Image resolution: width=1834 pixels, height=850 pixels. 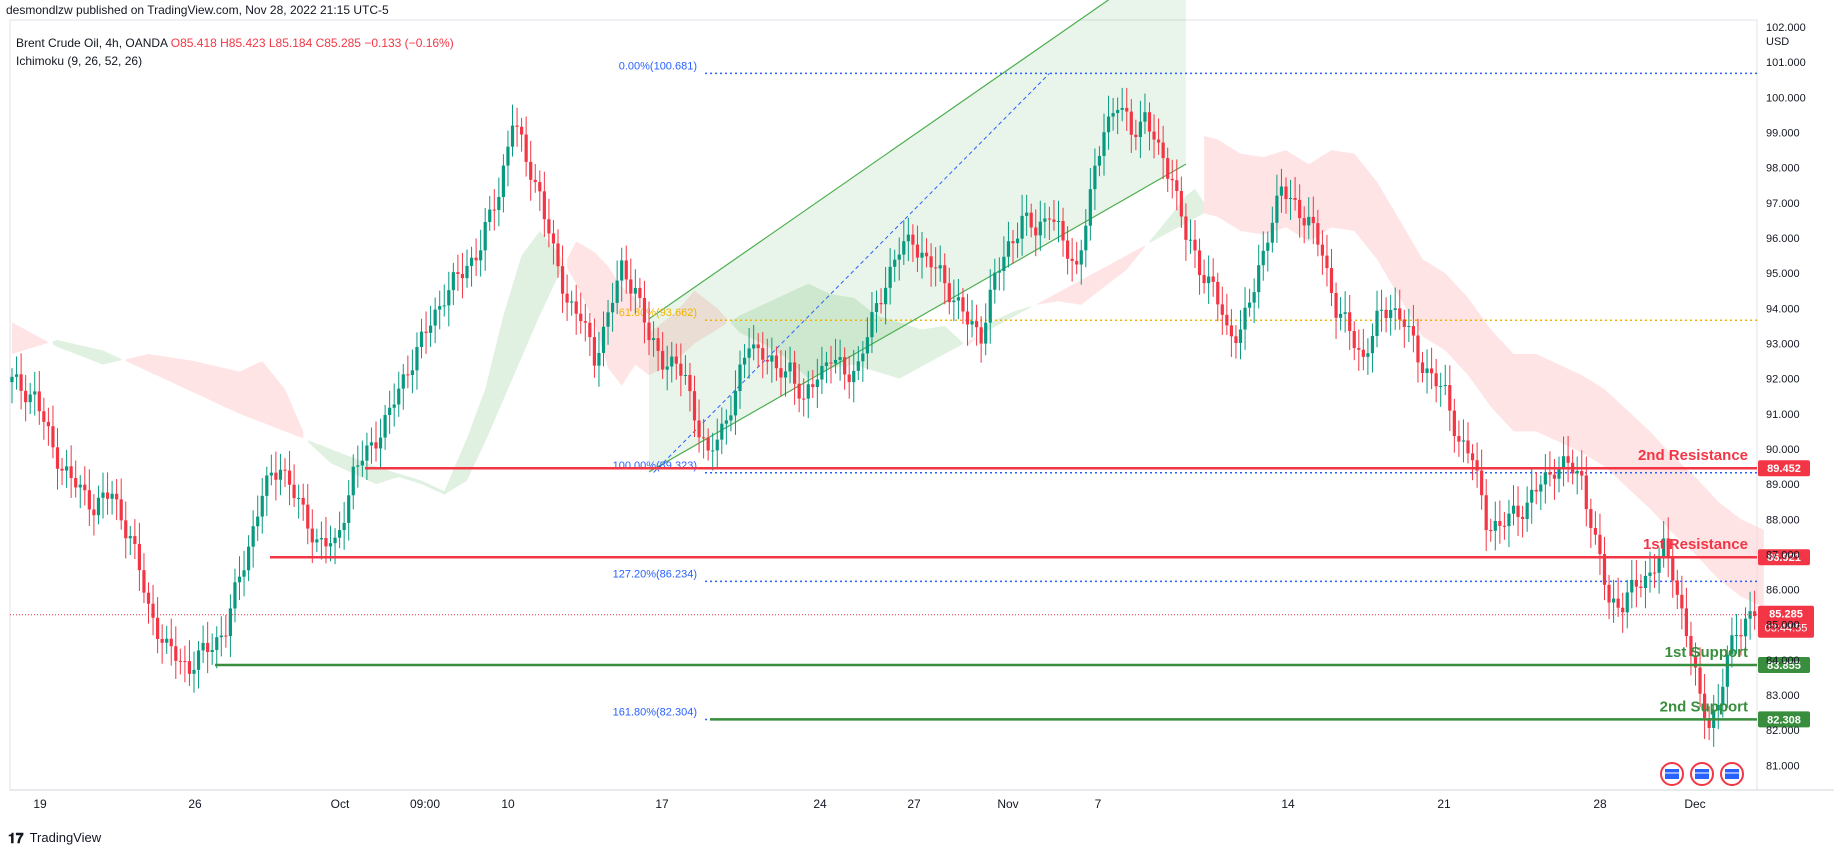 I want to click on event-flag-icon, so click(x=1732, y=774).